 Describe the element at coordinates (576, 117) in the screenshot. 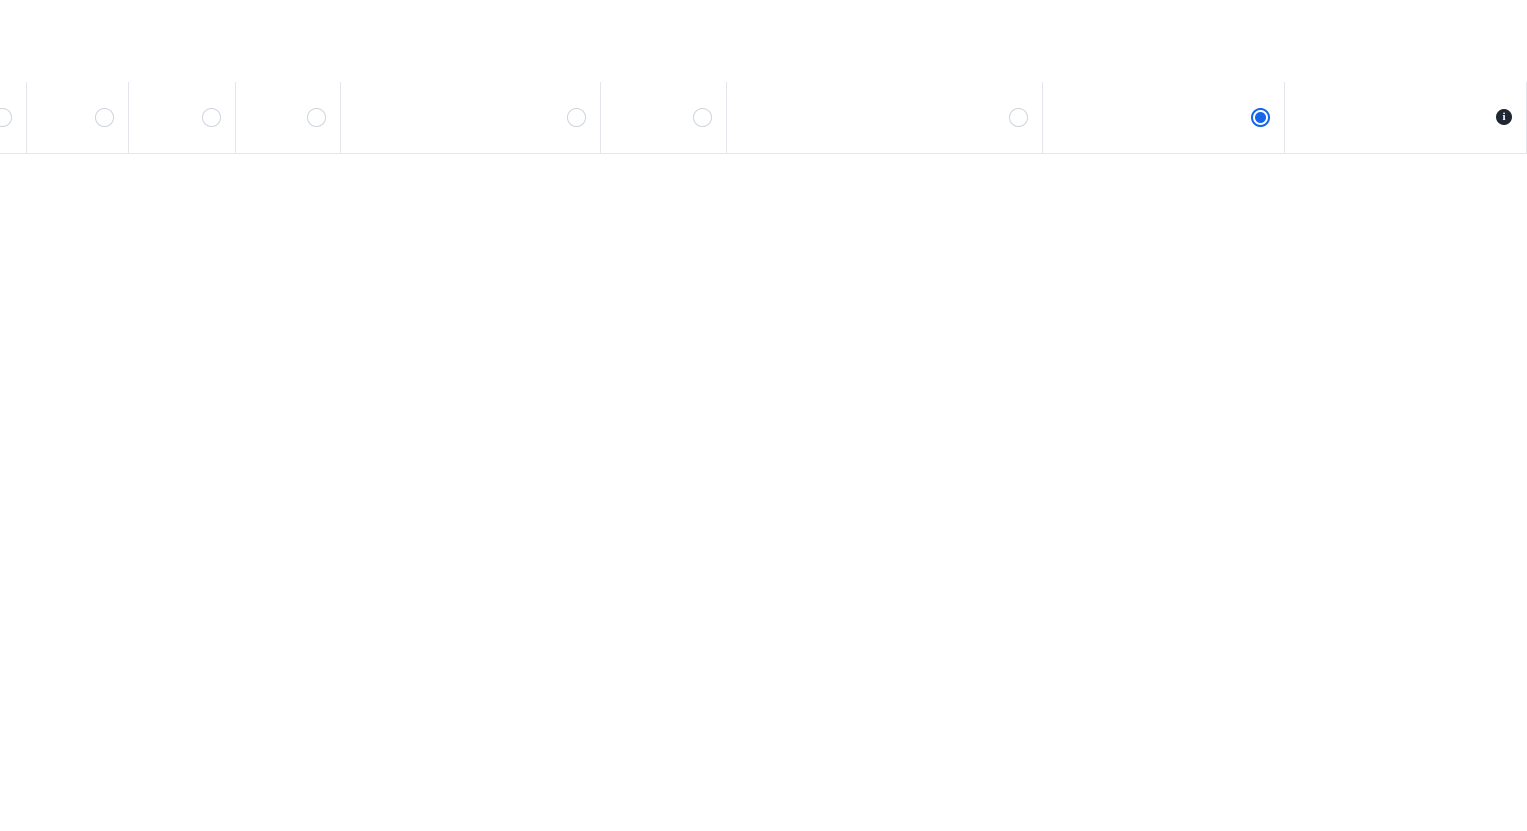

I see `column-radio-d` at that location.